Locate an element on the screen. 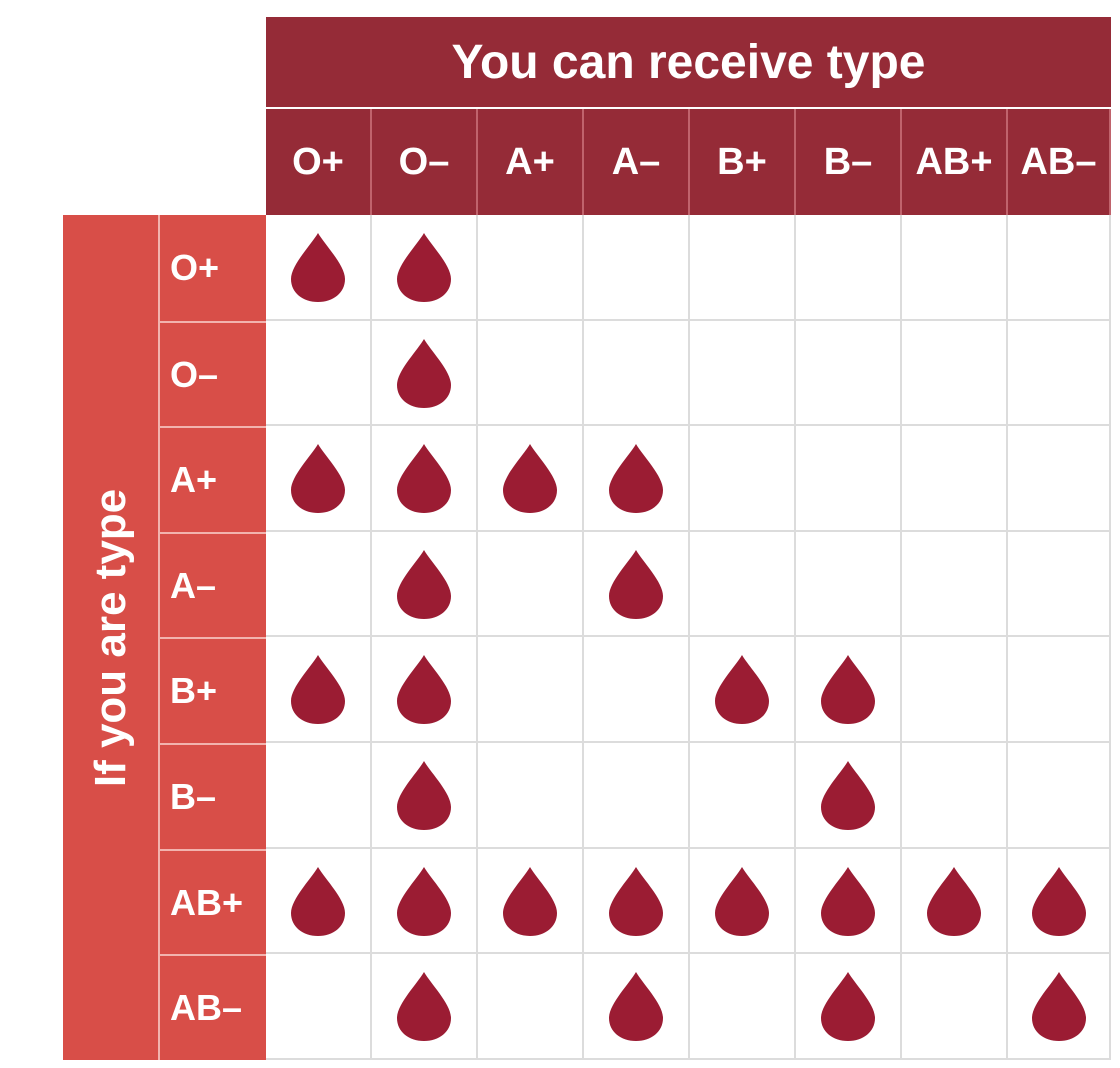  column-header: O– is located at coordinates (425, 162).